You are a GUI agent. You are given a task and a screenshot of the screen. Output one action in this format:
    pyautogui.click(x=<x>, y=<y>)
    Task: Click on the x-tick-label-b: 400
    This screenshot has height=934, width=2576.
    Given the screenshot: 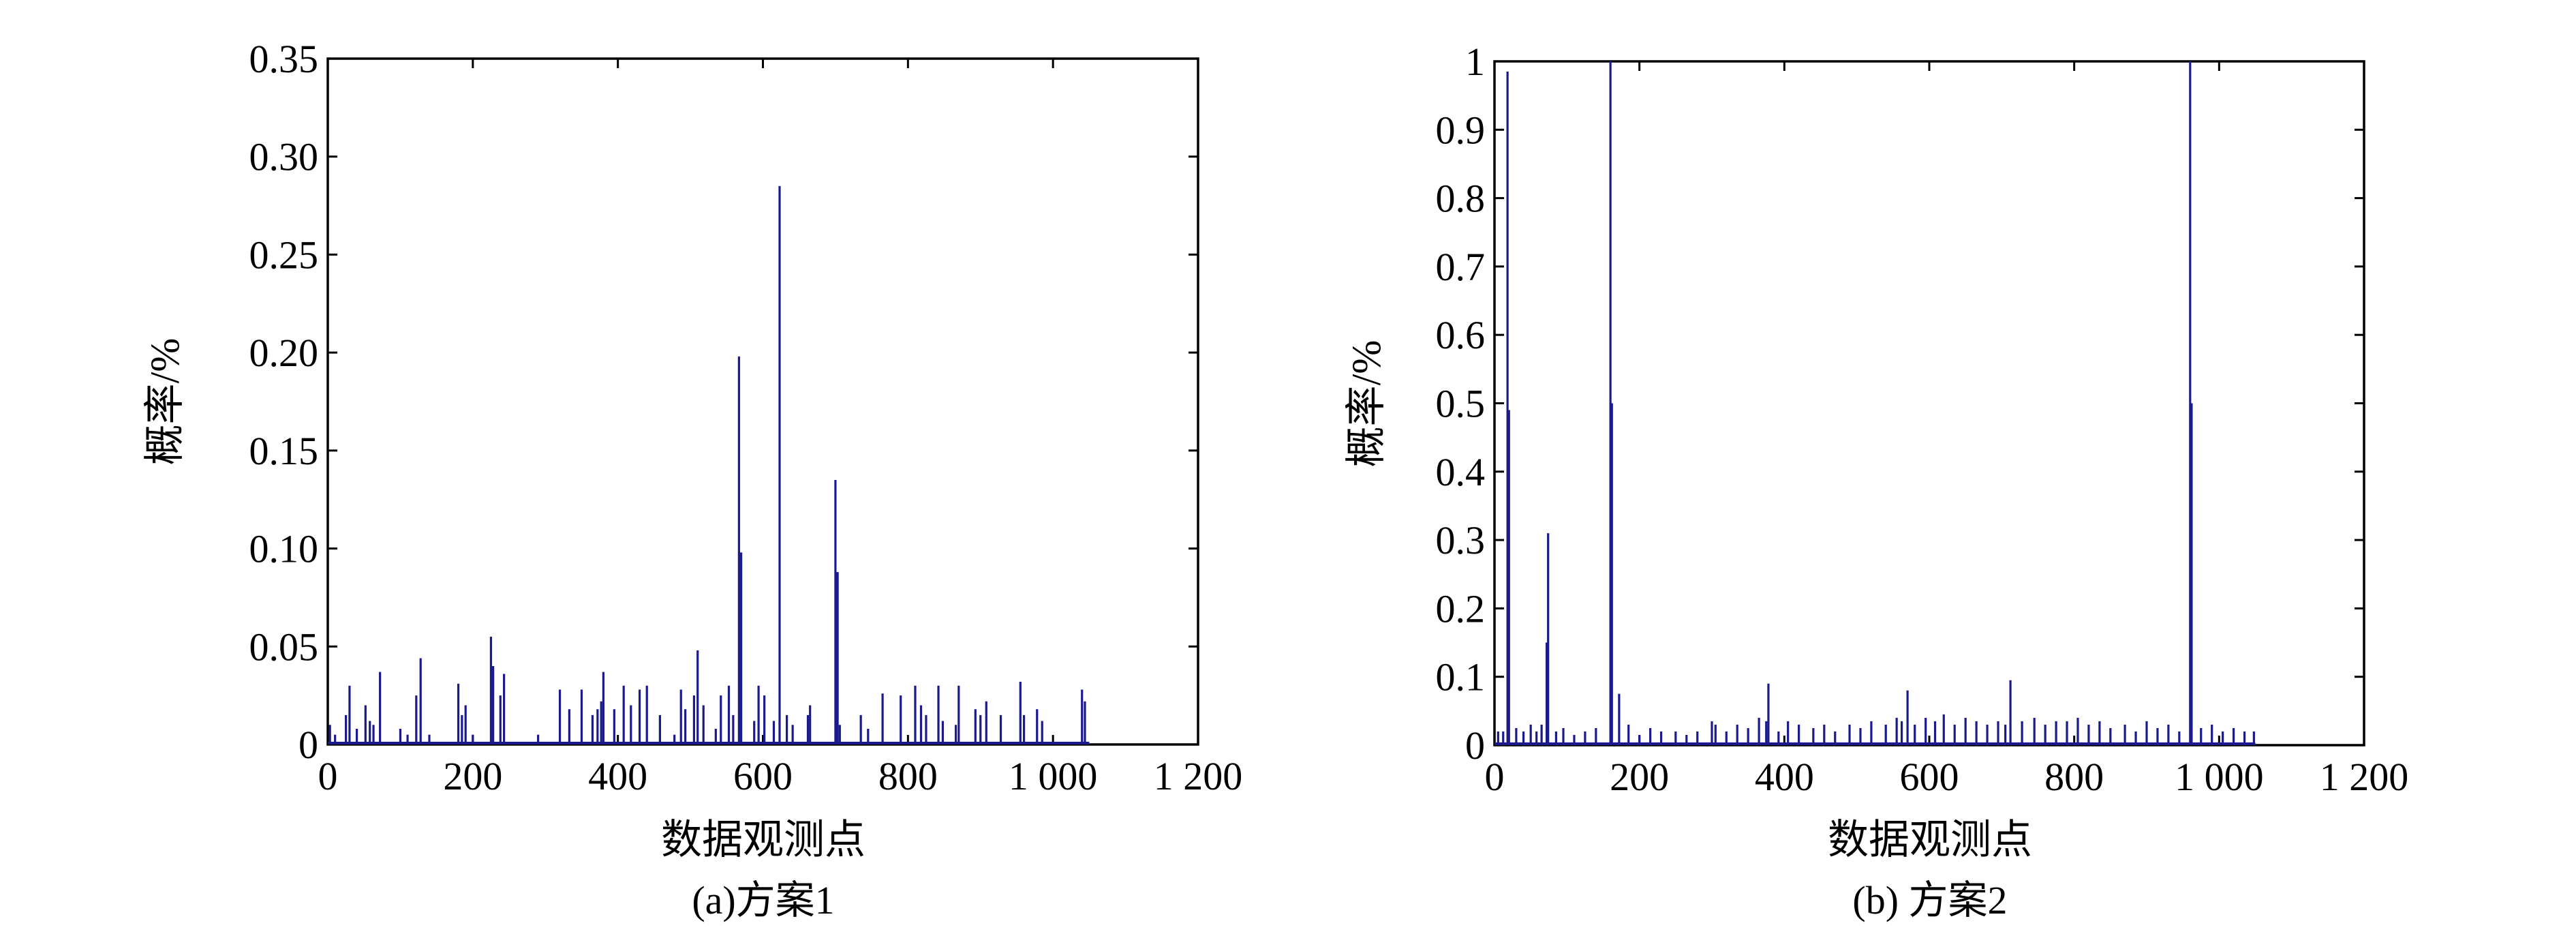 What is the action you would take?
    pyautogui.click(x=1785, y=777)
    